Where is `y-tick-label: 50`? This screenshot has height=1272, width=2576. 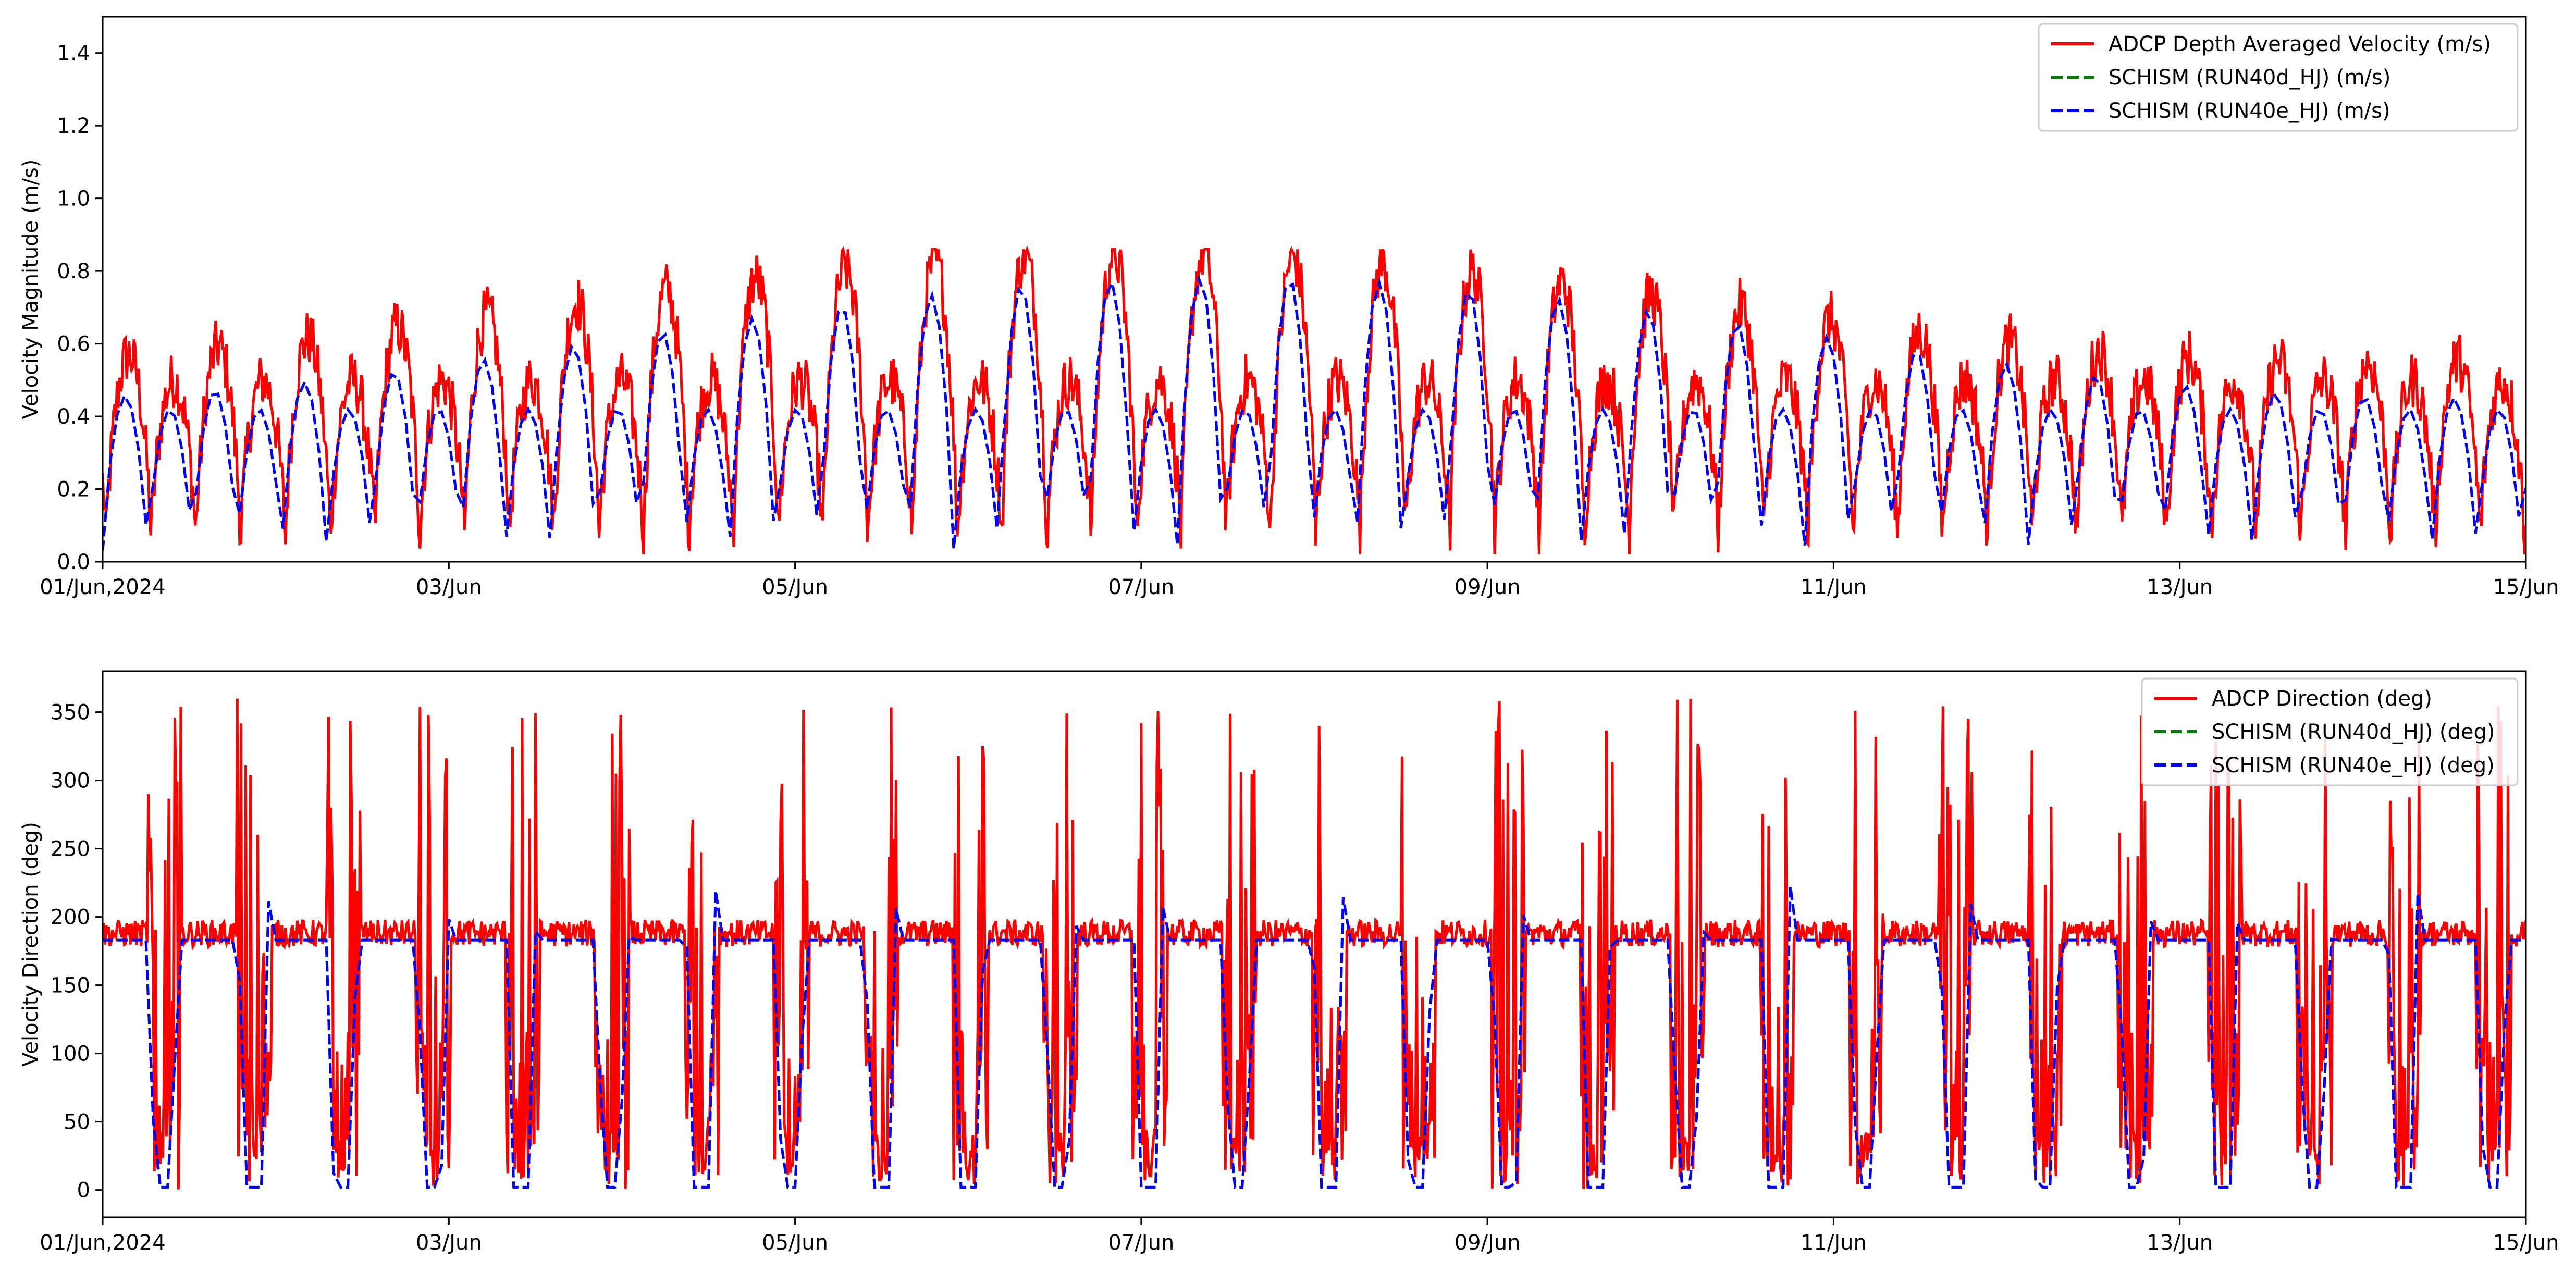 y-tick-label: 50 is located at coordinates (77, 1122).